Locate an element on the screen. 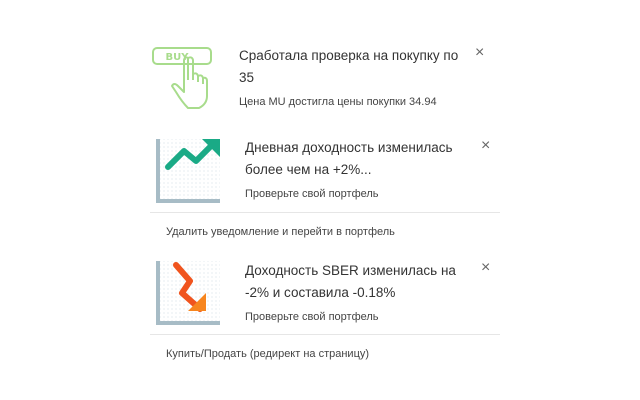 The height and width of the screenshot is (400, 640). delete-and-go-to-portfolio-link: Удалить уведомление и перейти в портфель is located at coordinates (280, 232).